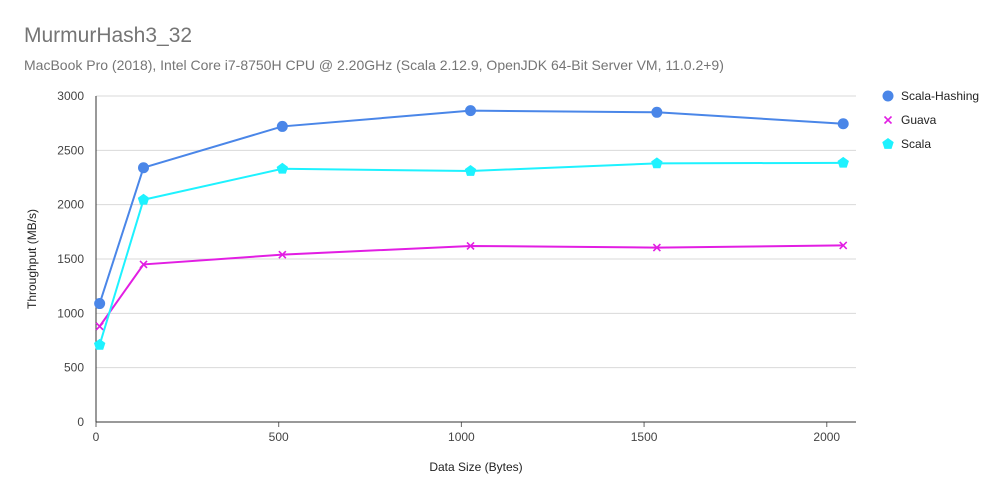  What do you see at coordinates (80, 422) in the screenshot?
I see `y-tick-label: 0` at bounding box center [80, 422].